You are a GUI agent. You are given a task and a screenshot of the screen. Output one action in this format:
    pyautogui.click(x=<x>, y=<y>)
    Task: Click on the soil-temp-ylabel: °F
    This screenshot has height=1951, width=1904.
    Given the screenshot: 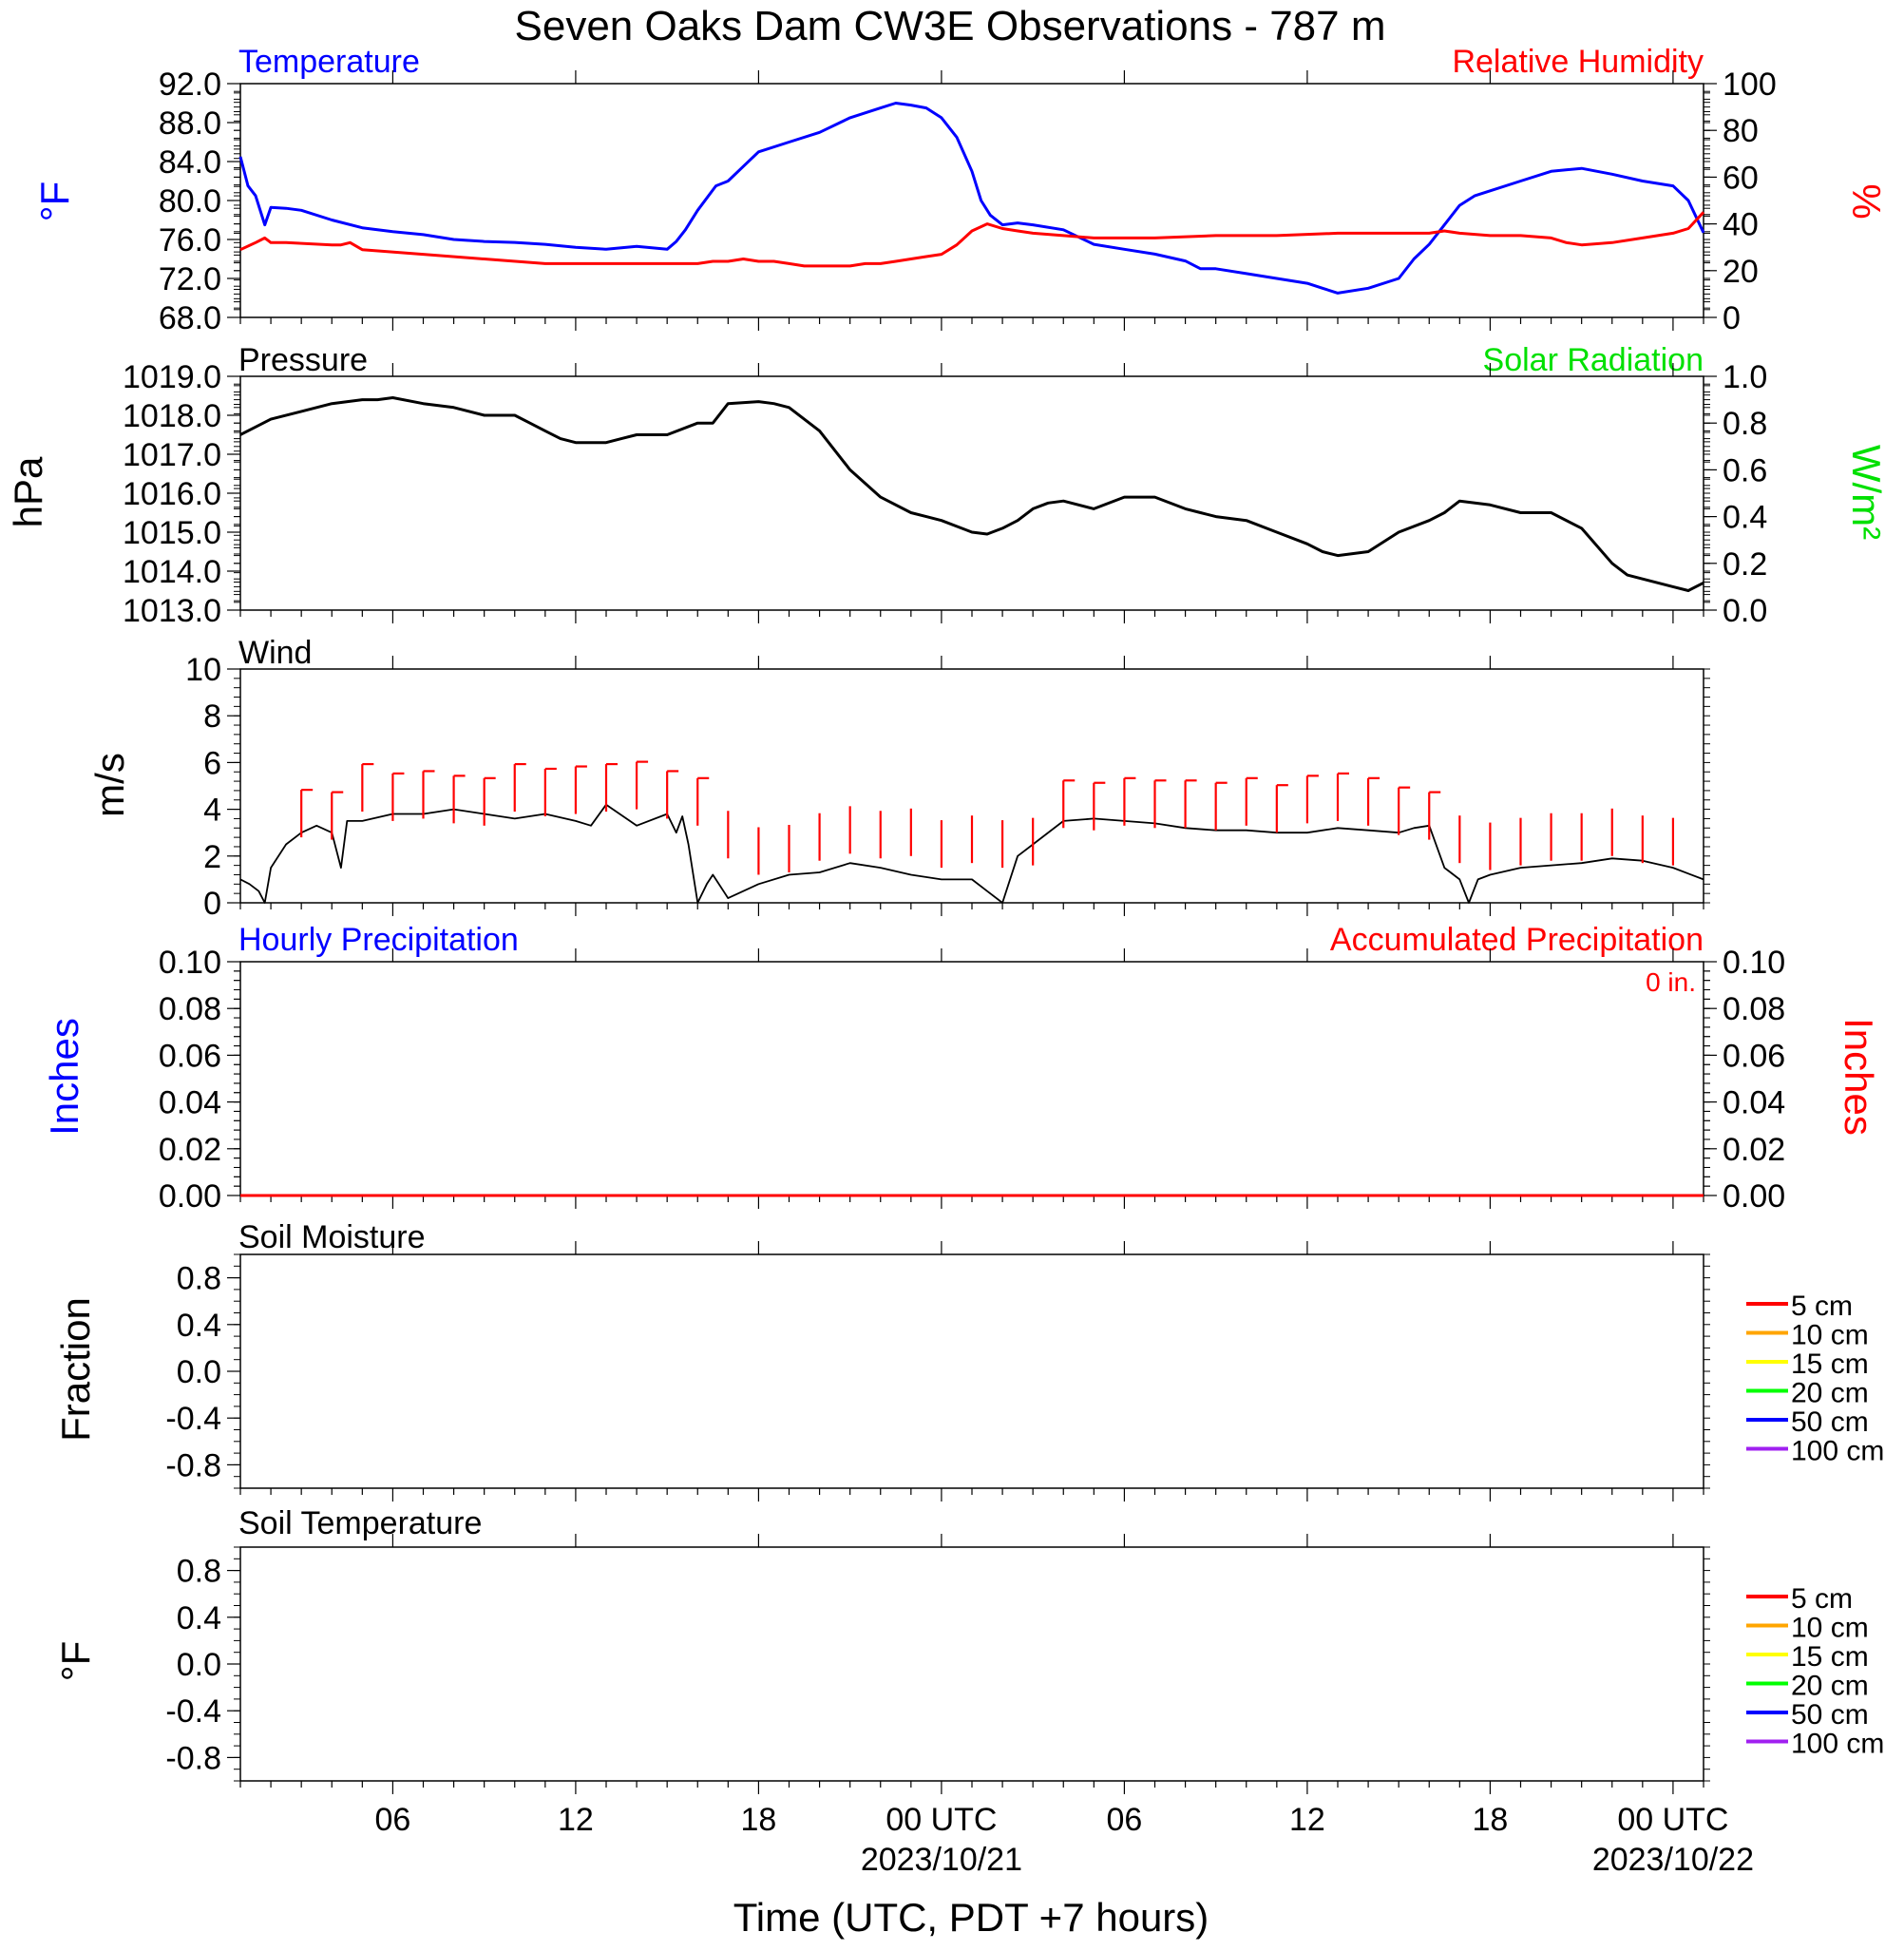 What is the action you would take?
    pyautogui.click(x=75, y=1661)
    